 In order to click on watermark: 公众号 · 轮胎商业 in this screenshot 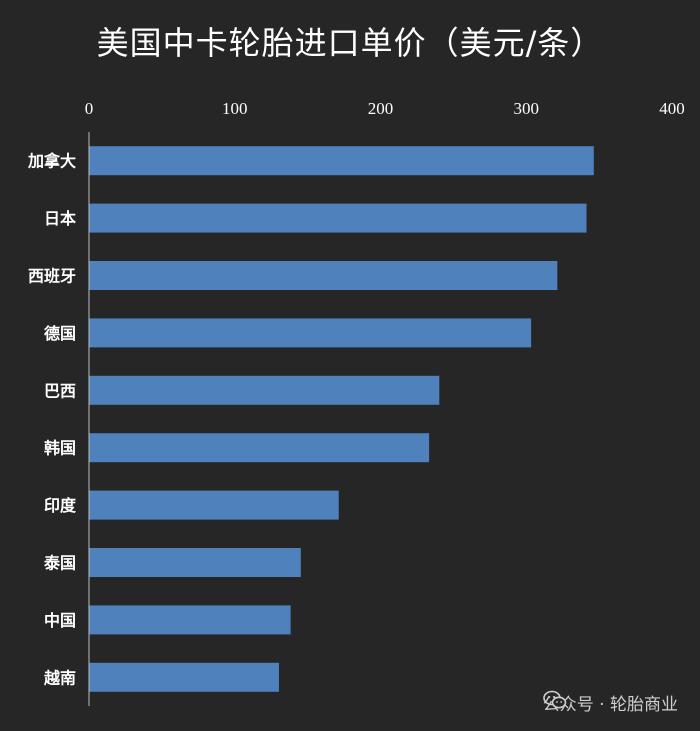, I will do `click(610, 702)`.